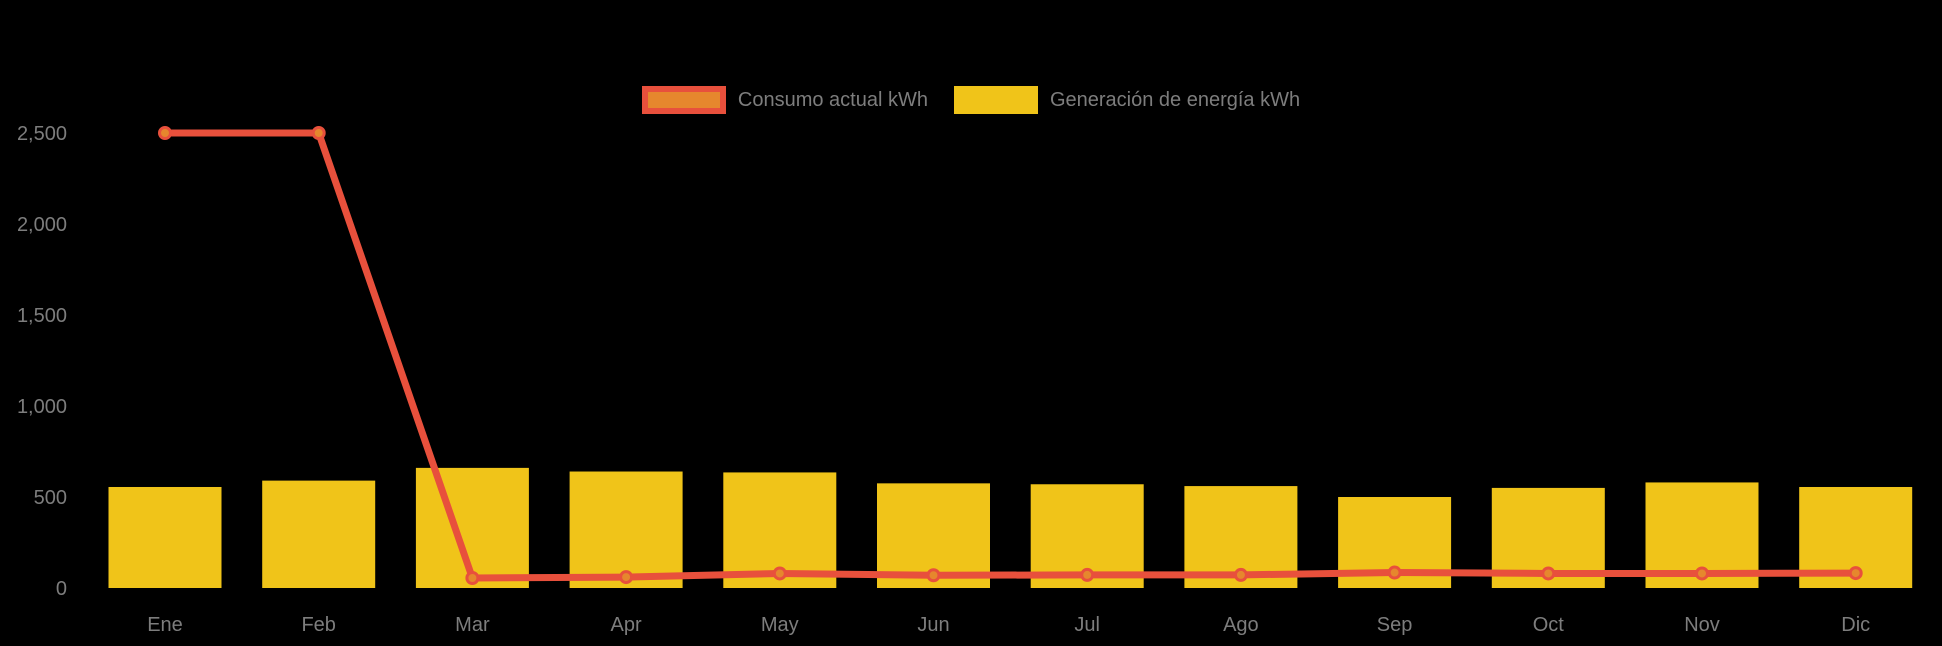 Image resolution: width=1942 pixels, height=646 pixels. Describe the element at coordinates (1175, 100) in the screenshot. I see `generacion-legend-label: Generación de energía kWh` at that location.